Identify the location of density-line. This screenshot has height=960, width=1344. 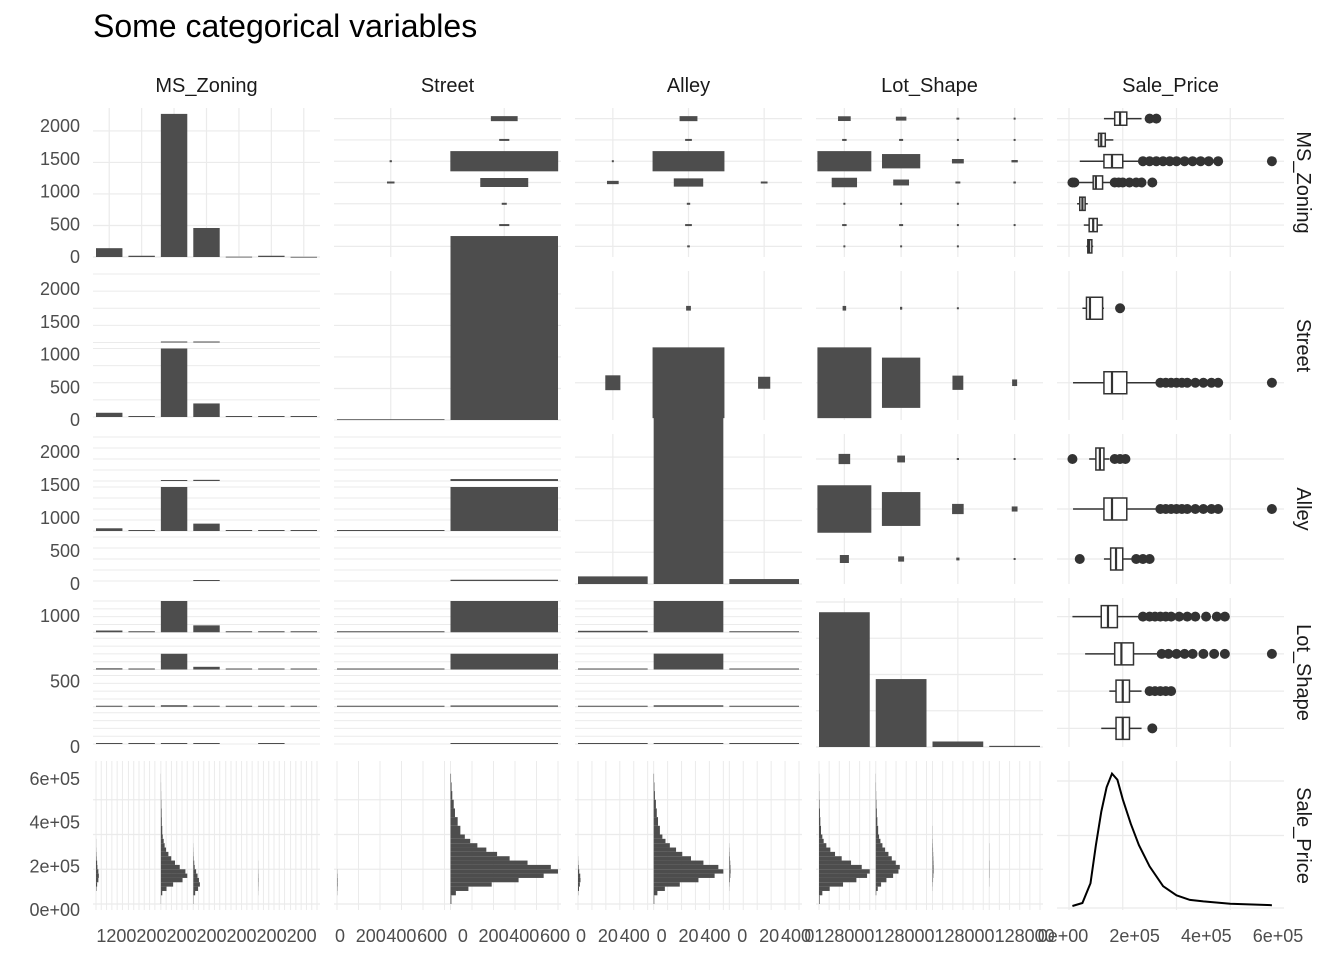
(1172, 839).